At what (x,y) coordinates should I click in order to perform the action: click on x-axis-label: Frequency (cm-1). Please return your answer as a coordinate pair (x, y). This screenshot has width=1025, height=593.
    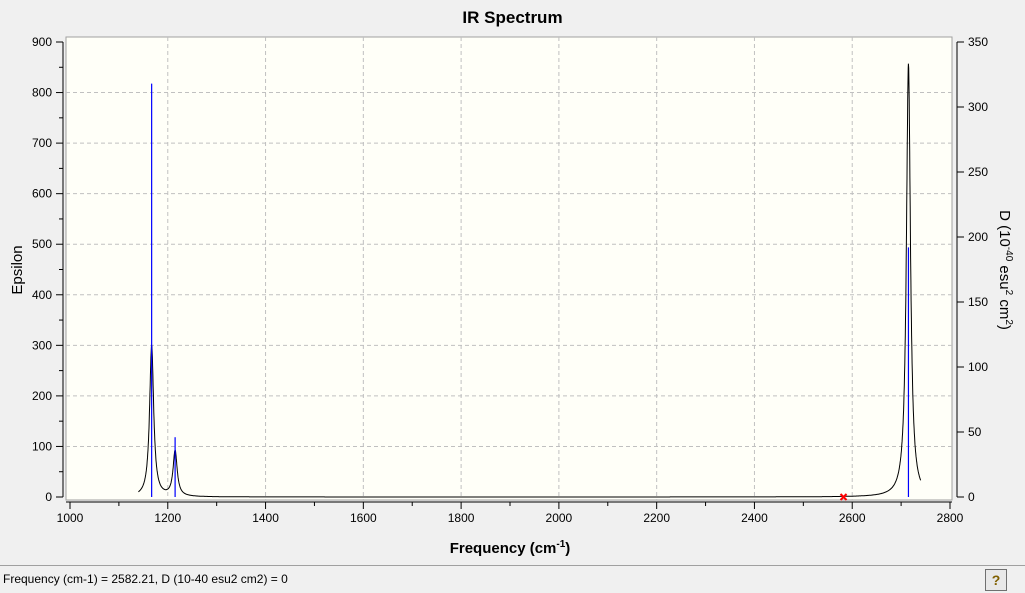
    Looking at the image, I should click on (510, 548).